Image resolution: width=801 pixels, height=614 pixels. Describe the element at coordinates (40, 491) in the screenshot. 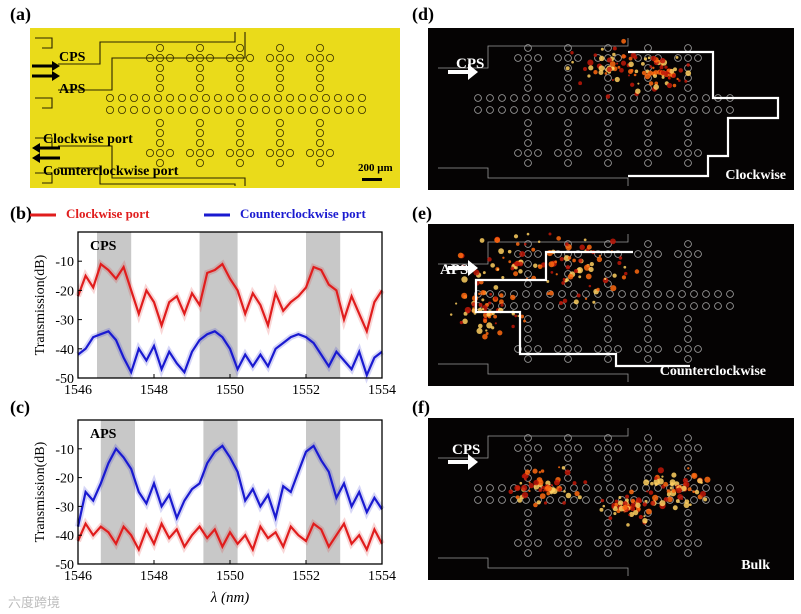

I see `y-axis-label: Transmission(dB)` at that location.